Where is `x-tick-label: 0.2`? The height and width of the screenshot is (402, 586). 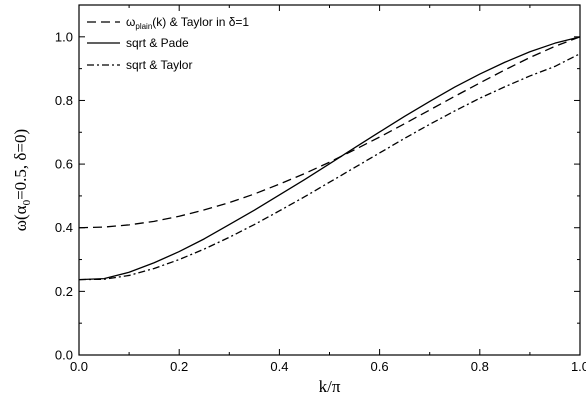
x-tick-label: 0.2 is located at coordinates (179, 366).